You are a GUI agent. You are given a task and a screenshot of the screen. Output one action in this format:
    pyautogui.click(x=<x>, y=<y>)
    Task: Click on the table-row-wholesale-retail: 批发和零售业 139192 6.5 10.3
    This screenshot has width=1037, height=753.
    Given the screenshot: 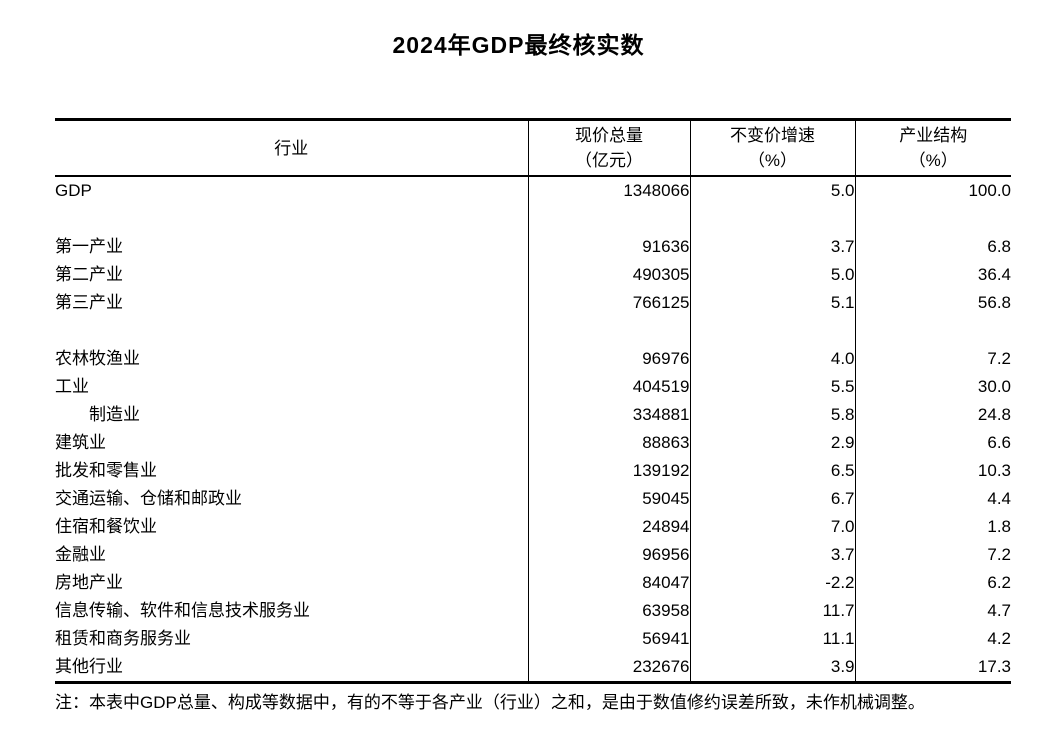 What is the action you would take?
    pyautogui.click(x=533, y=471)
    